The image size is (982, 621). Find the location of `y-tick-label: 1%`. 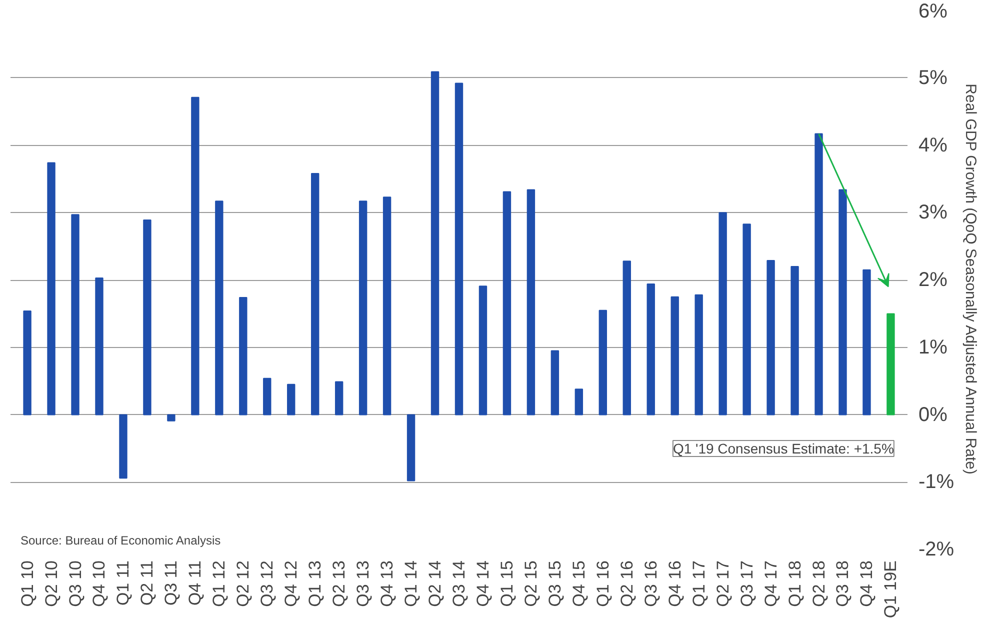

y-tick-label: 1% is located at coordinates (933, 347).